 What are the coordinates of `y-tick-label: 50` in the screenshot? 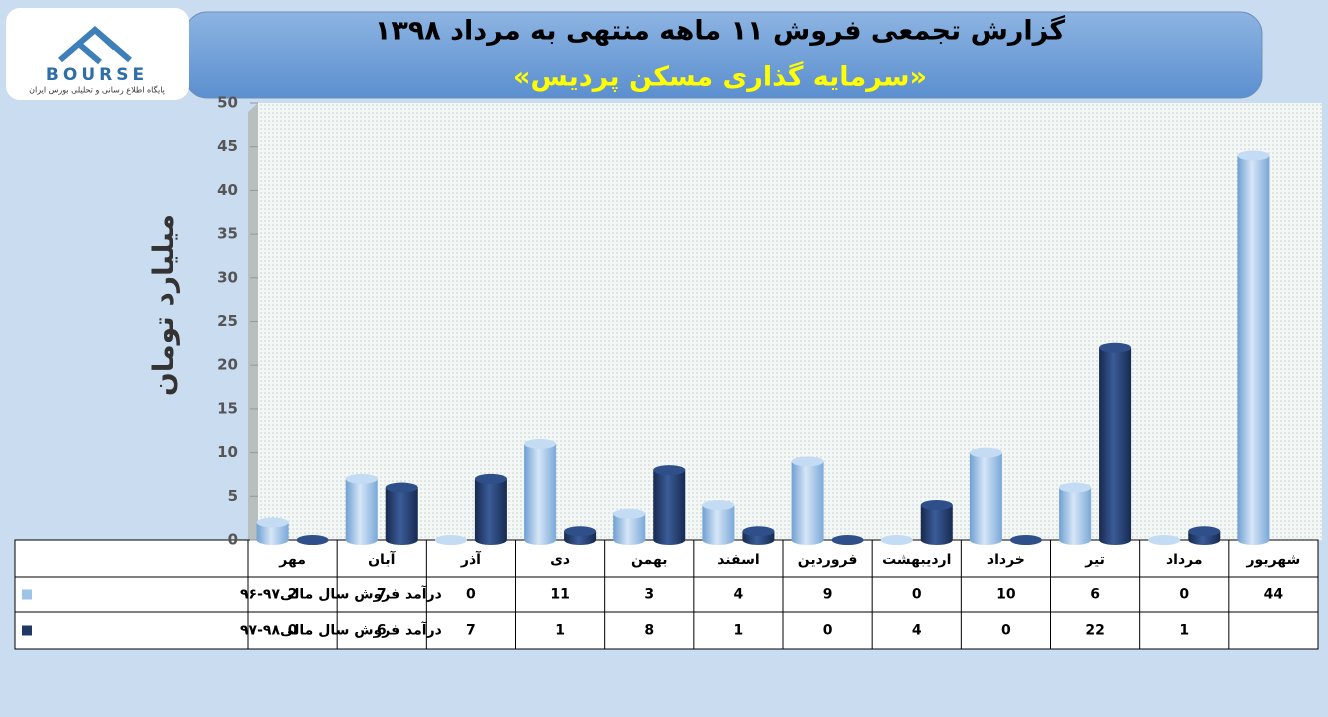 It's located at (227, 103).